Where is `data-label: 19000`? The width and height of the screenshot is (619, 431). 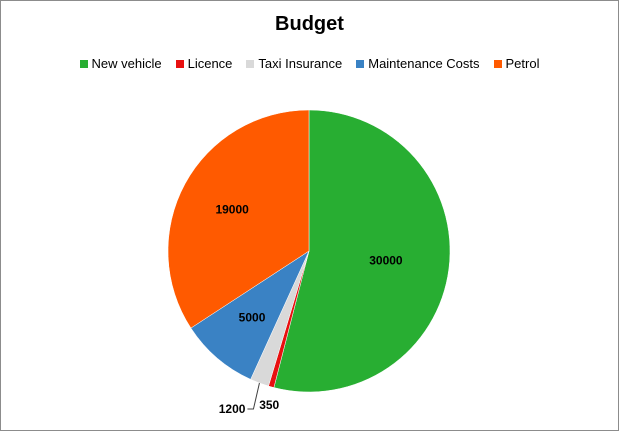
data-label: 19000 is located at coordinates (232, 209).